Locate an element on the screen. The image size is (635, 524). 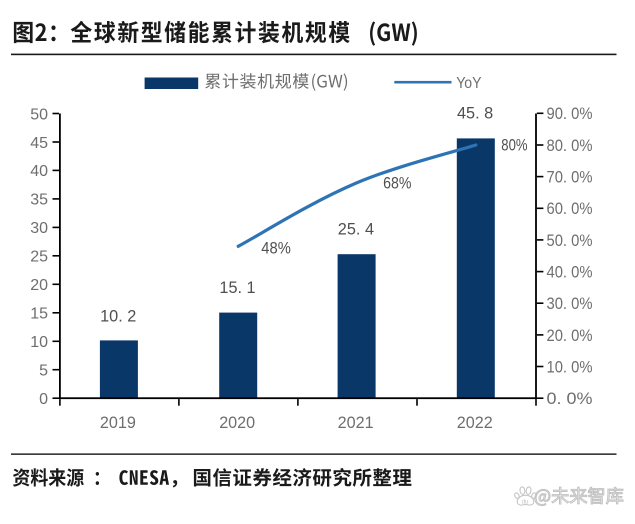
svg-text: 5 is located at coordinates (43, 371).